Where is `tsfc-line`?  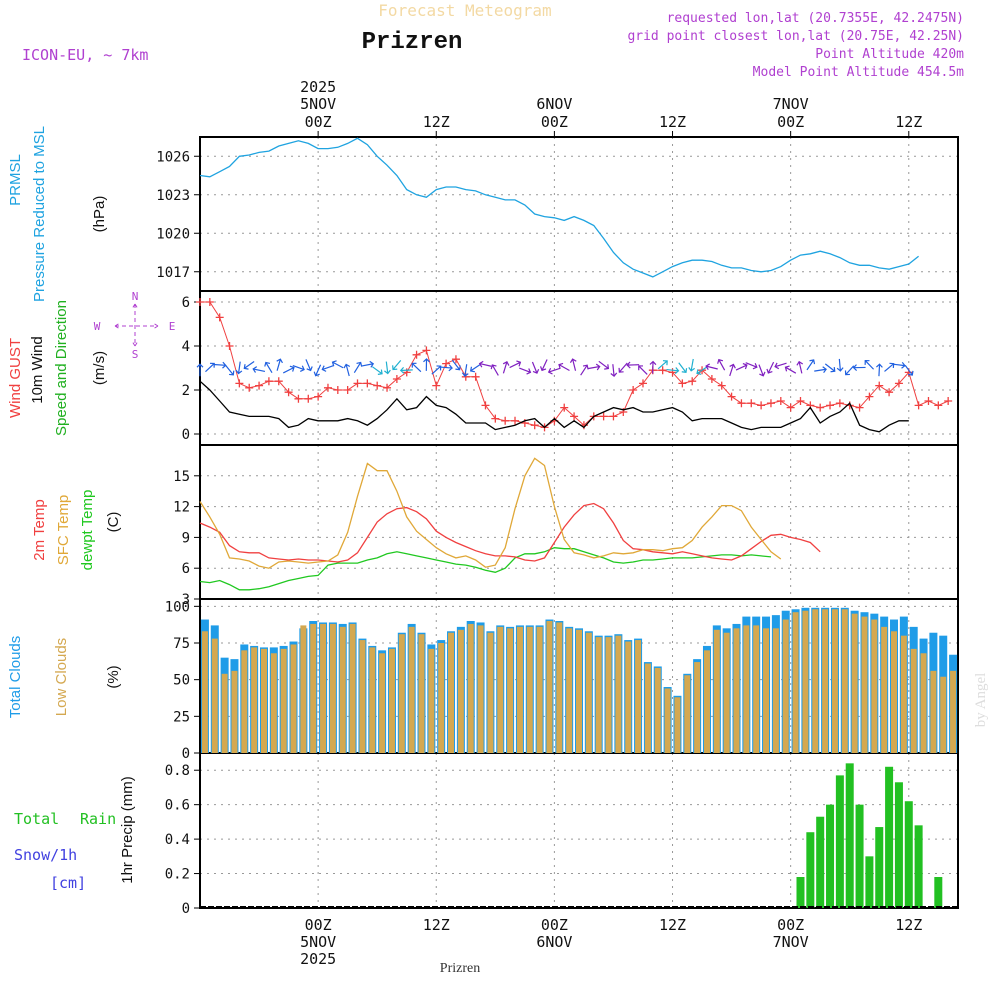
tsfc-line is located at coordinates (490, 513).